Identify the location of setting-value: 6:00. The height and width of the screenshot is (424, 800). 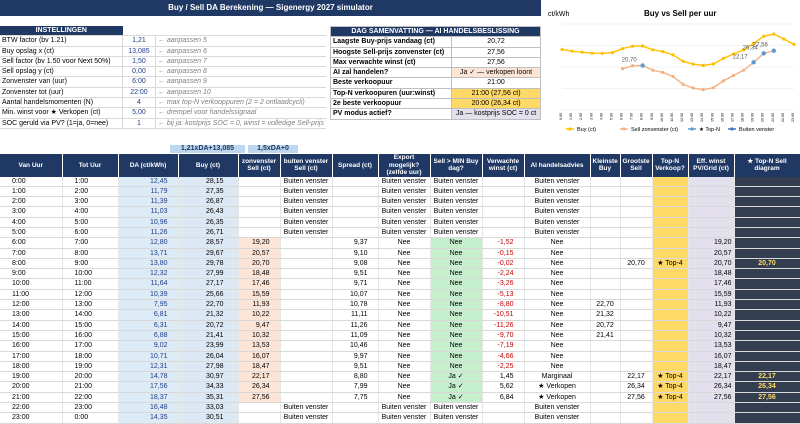
(139, 82).